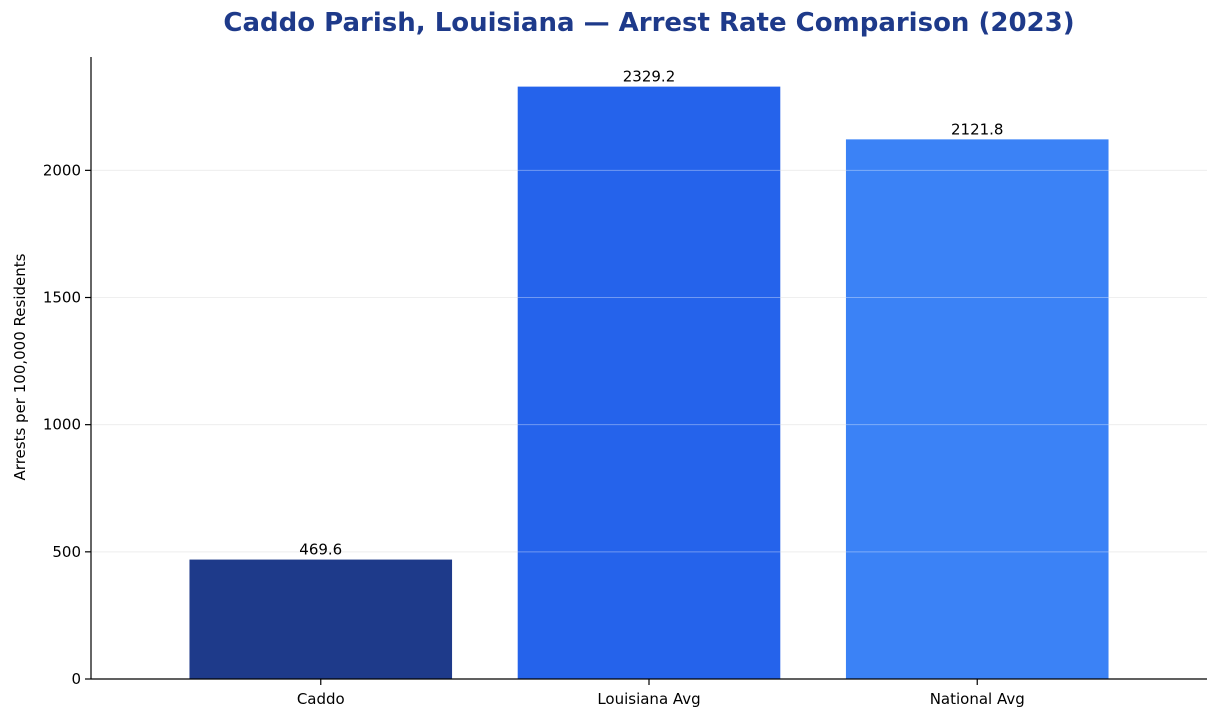 The width and height of the screenshot is (1219, 720). What do you see at coordinates (20, 366) in the screenshot?
I see `y-axis-label: Arrests per 100,000 Residents` at bounding box center [20, 366].